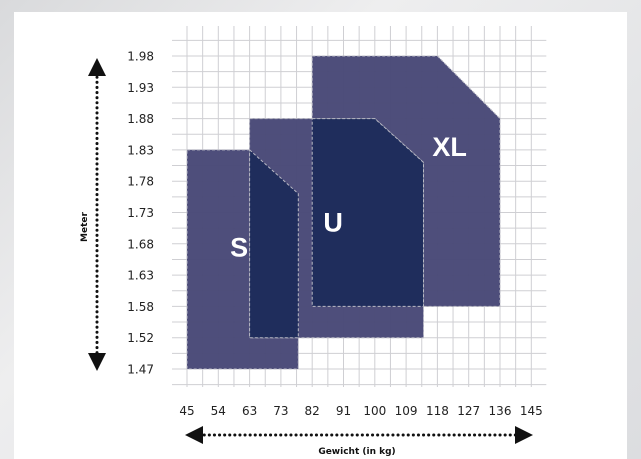 The image size is (641, 459). What do you see at coordinates (367, 212) in the screenshot?
I see `region-u-xl-overlap` at bounding box center [367, 212].